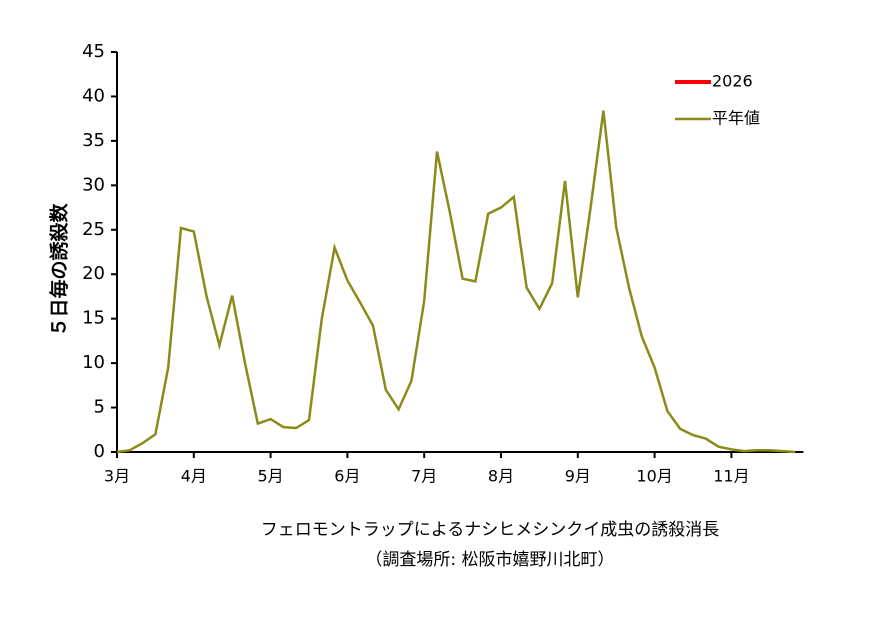  What do you see at coordinates (93, 318) in the screenshot?
I see `y-tick-label: 15` at bounding box center [93, 318].